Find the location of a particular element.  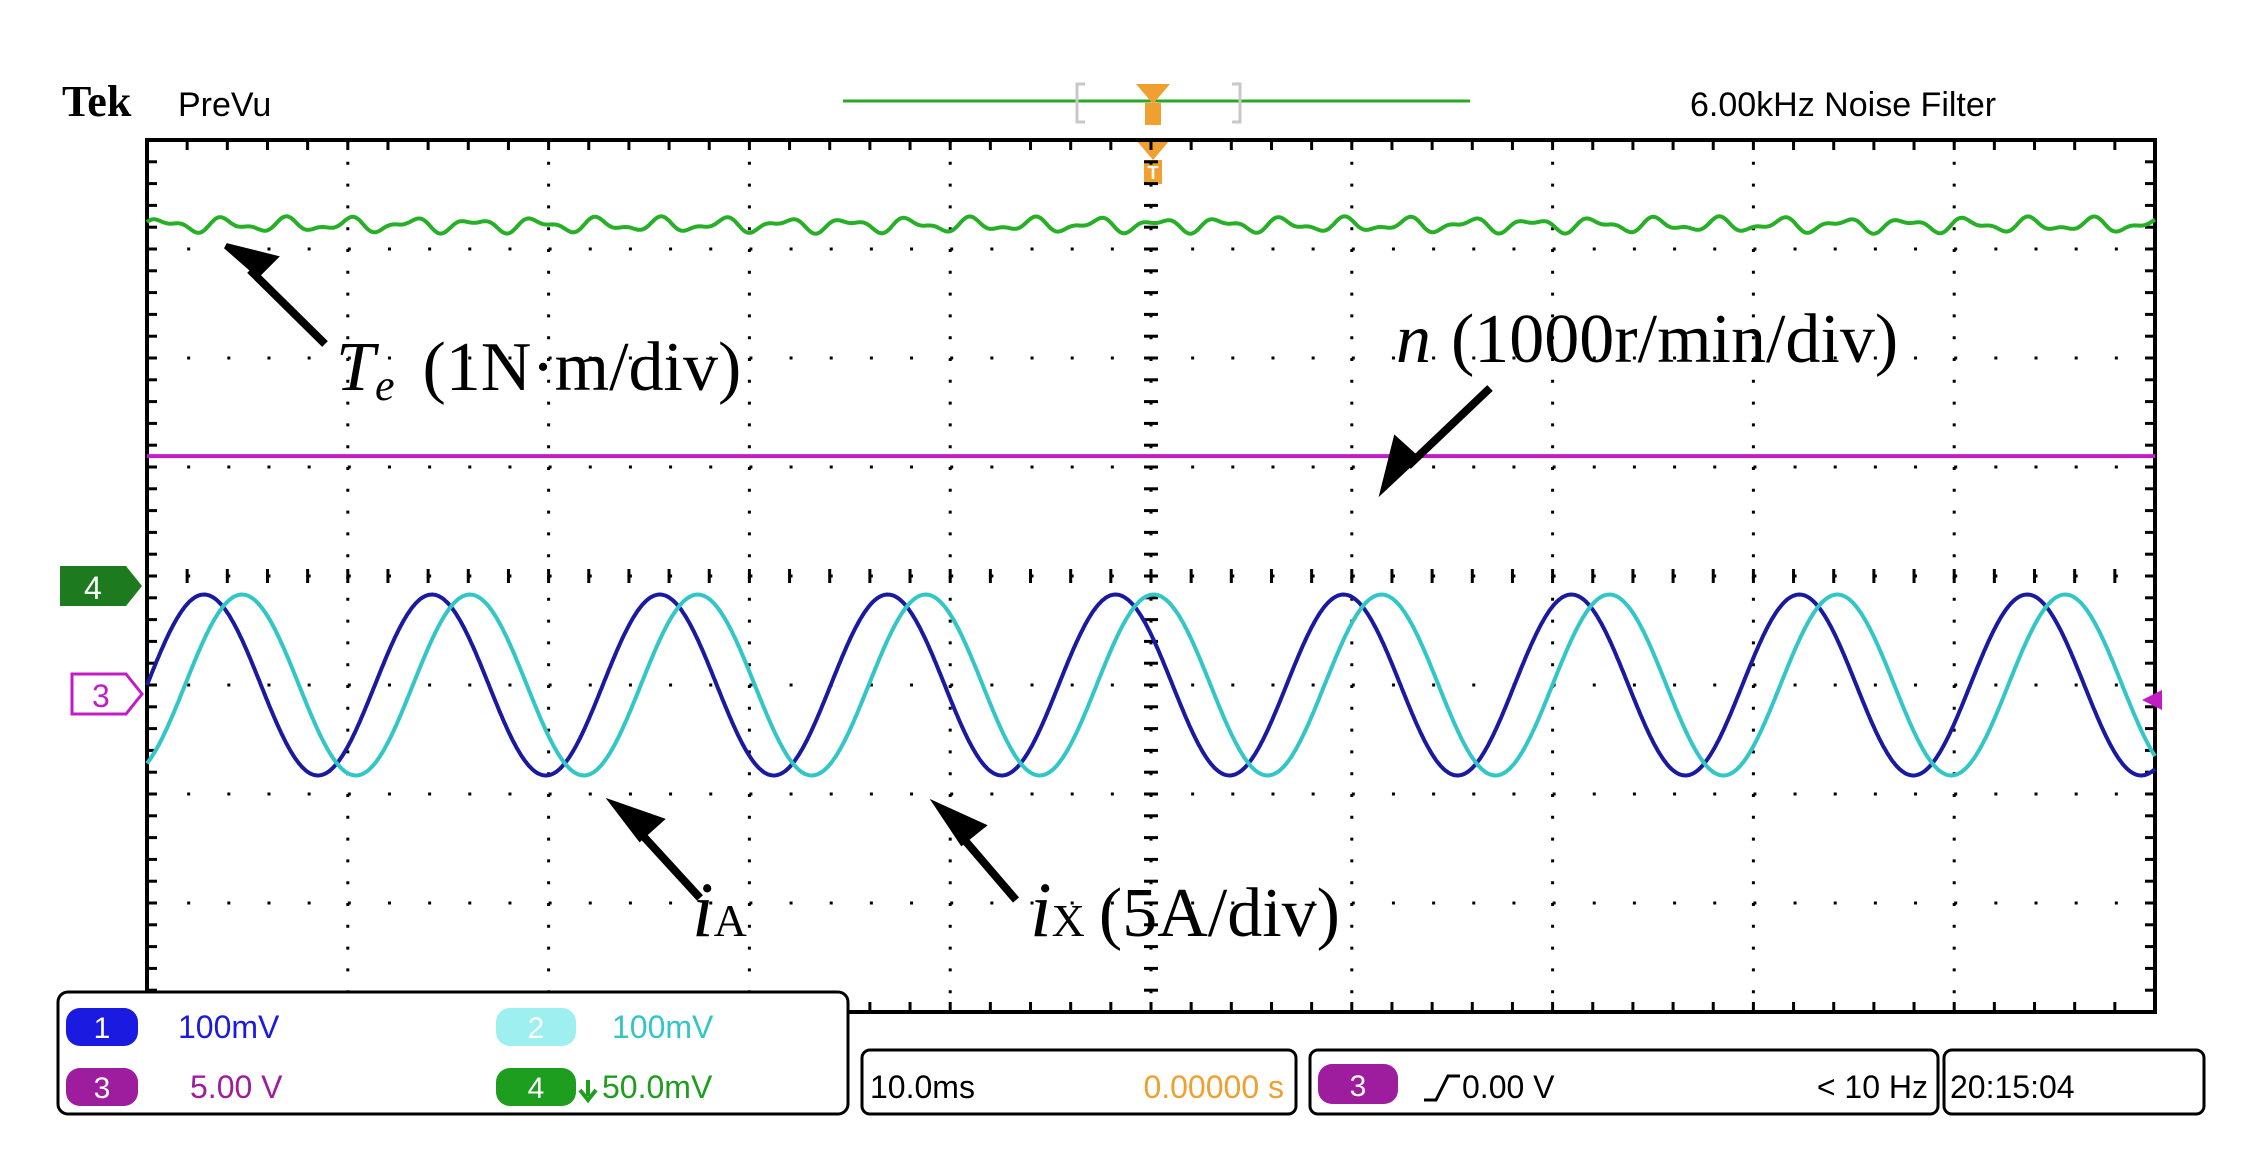

ch4-marker-label: 4 is located at coordinates (93, 588).